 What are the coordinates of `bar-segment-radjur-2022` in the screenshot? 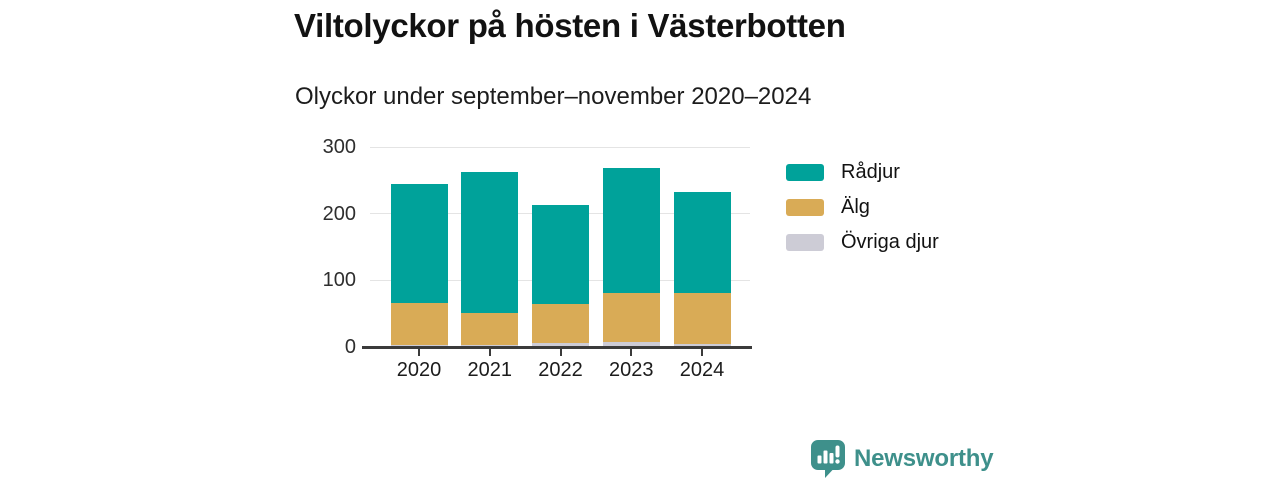 It's located at (560, 254).